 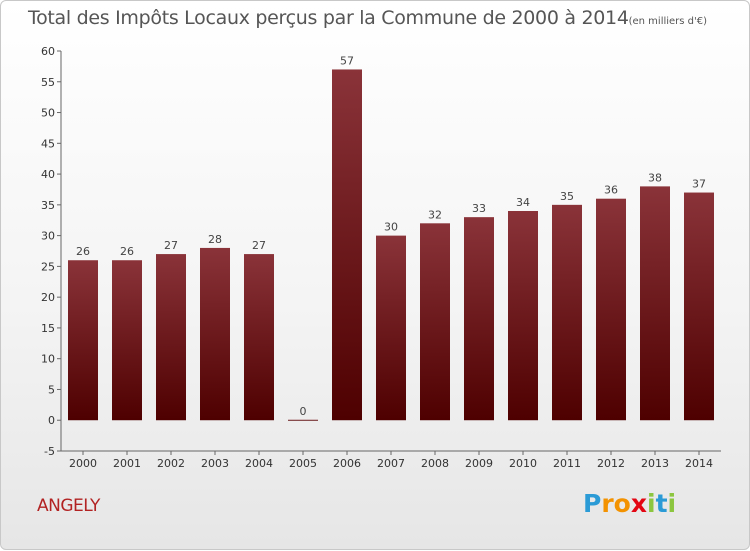 What do you see at coordinates (171, 463) in the screenshot?
I see `x-tick-label: 2002` at bounding box center [171, 463].